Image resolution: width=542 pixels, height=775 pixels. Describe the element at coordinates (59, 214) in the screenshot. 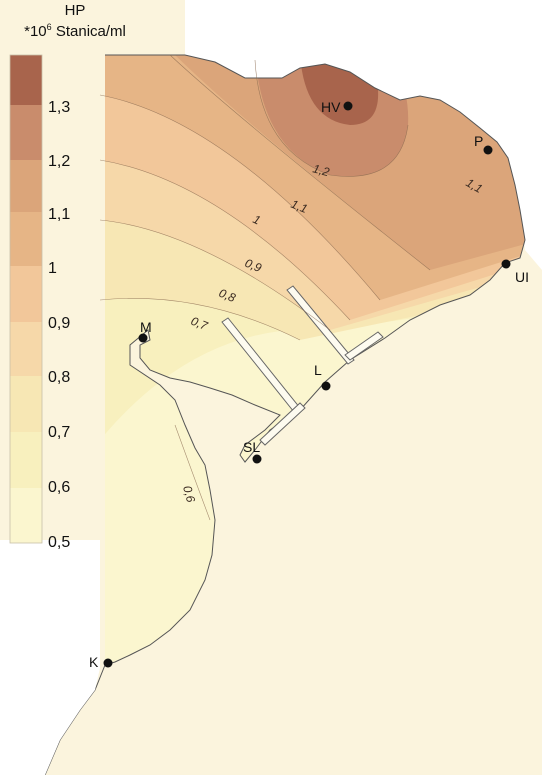

I see `legend-label: 1,1` at that location.